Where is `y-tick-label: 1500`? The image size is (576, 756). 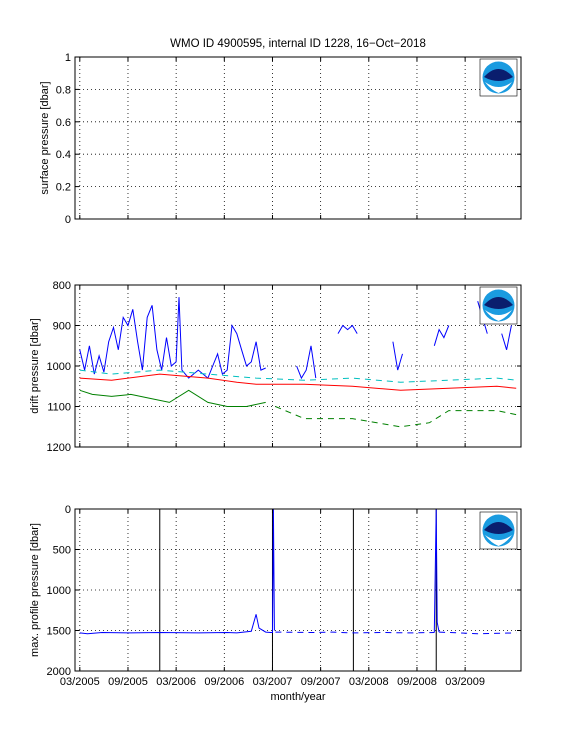
y-tick-label: 1500 is located at coordinates (59, 632).